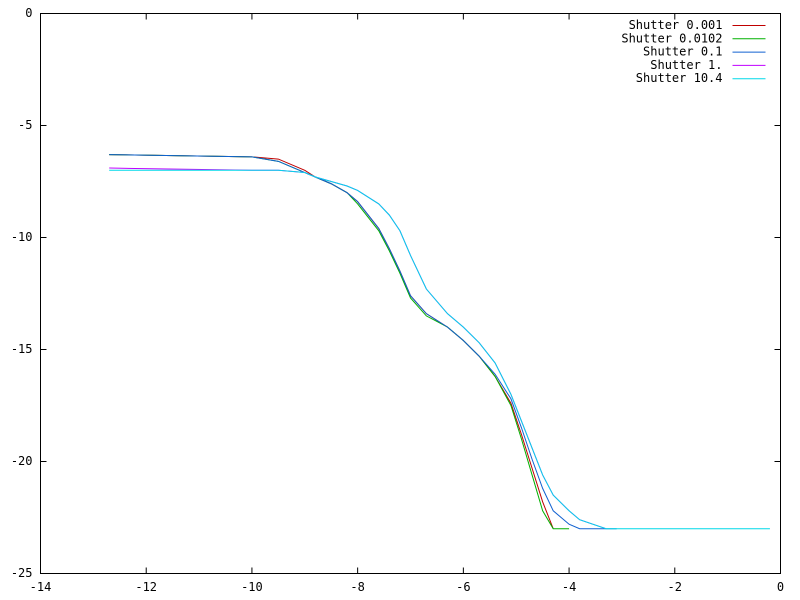  I want to click on x-tick-label: -4, so click(569, 587).